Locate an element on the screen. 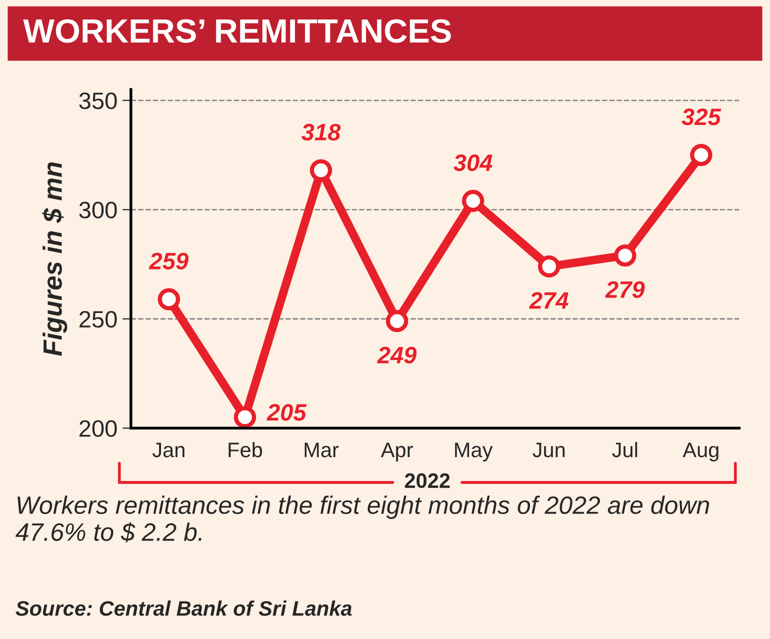 The width and height of the screenshot is (770, 639). data-label: 205 is located at coordinates (286, 412).